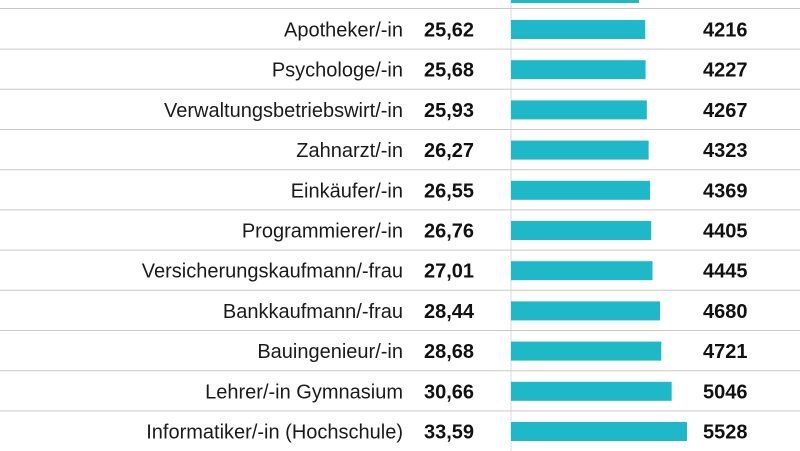 The image size is (800, 451). Describe the element at coordinates (725, 71) in the screenshot. I see `monthly-value-label: 4227` at that location.